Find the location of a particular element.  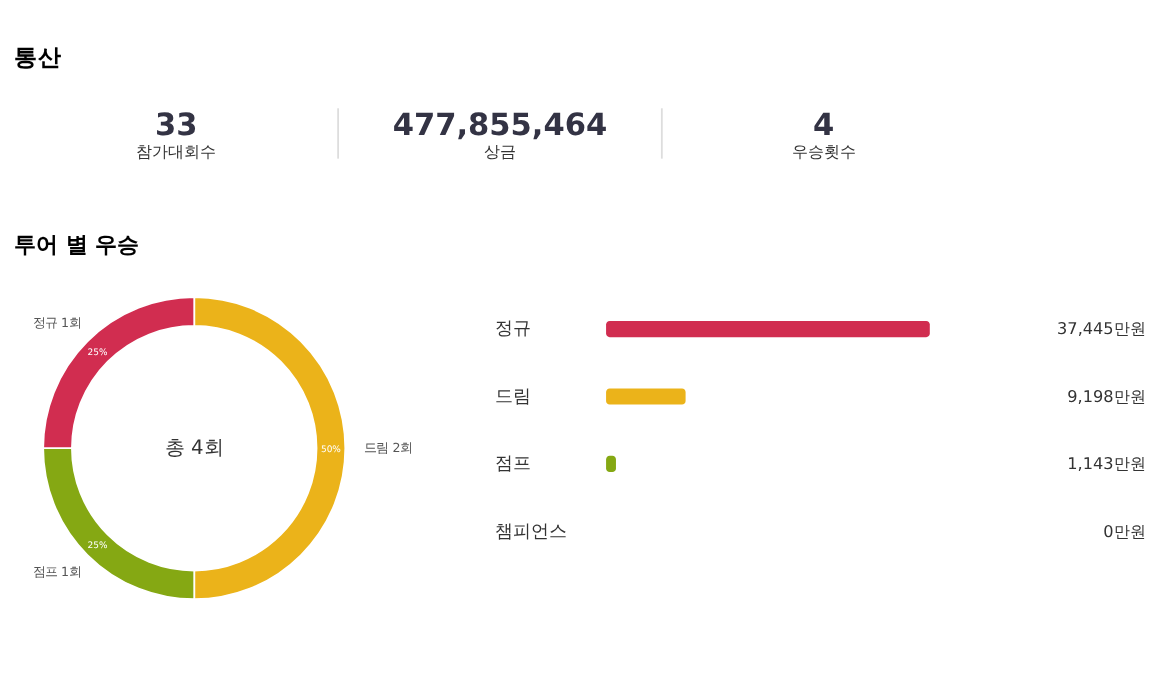

data-label: 9,198만원 is located at coordinates (1106, 395).